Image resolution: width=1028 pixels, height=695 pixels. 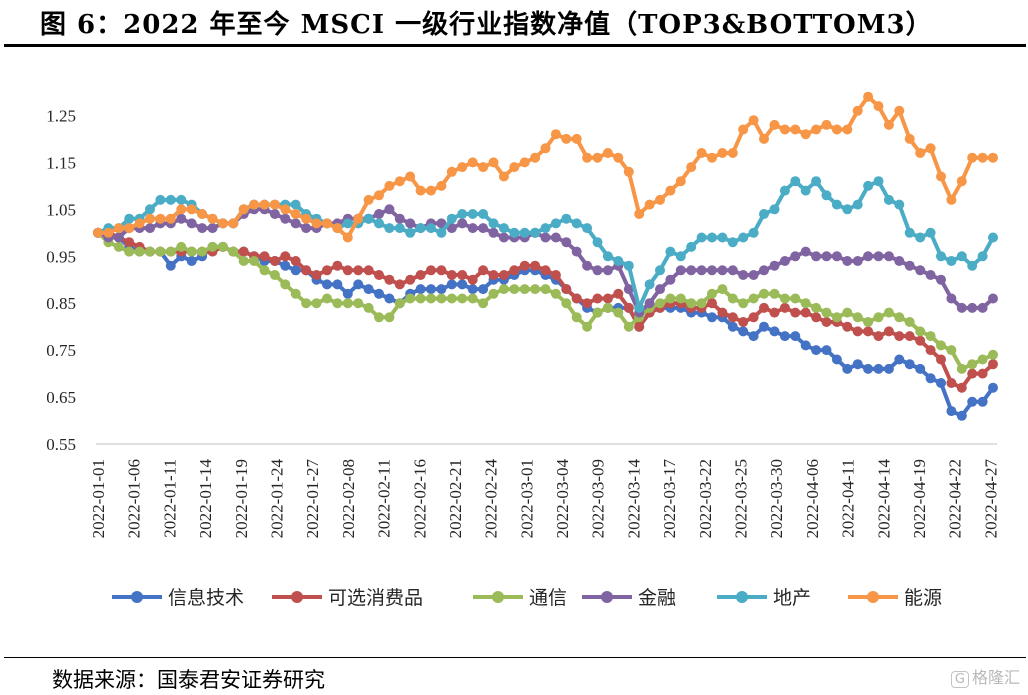 What do you see at coordinates (61, 162) in the screenshot?
I see `y-tick-label: 1.15` at bounding box center [61, 162].